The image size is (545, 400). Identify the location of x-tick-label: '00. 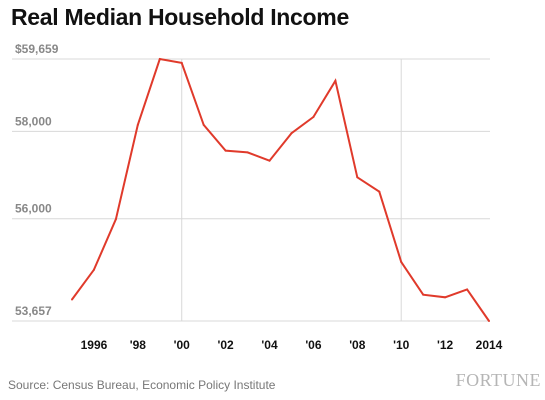
(182, 345).